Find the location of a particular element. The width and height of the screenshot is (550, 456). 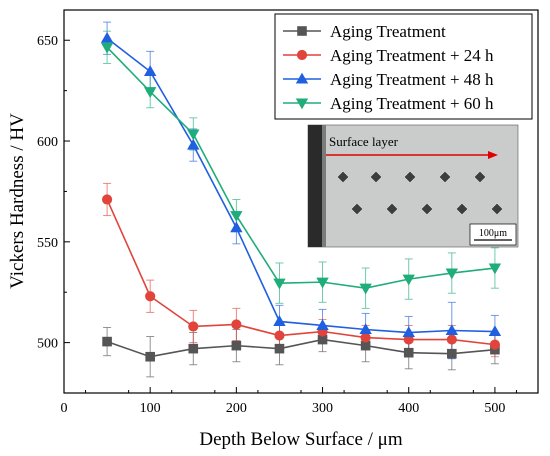

legend-entry: Aging Treatment is located at coordinates (364, 31).